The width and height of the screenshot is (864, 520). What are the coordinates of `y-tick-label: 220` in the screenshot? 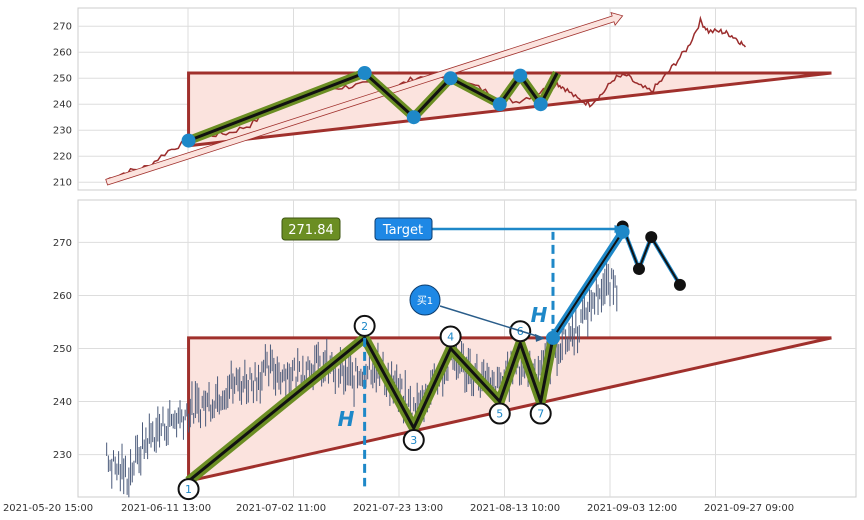 It's located at (62, 157).